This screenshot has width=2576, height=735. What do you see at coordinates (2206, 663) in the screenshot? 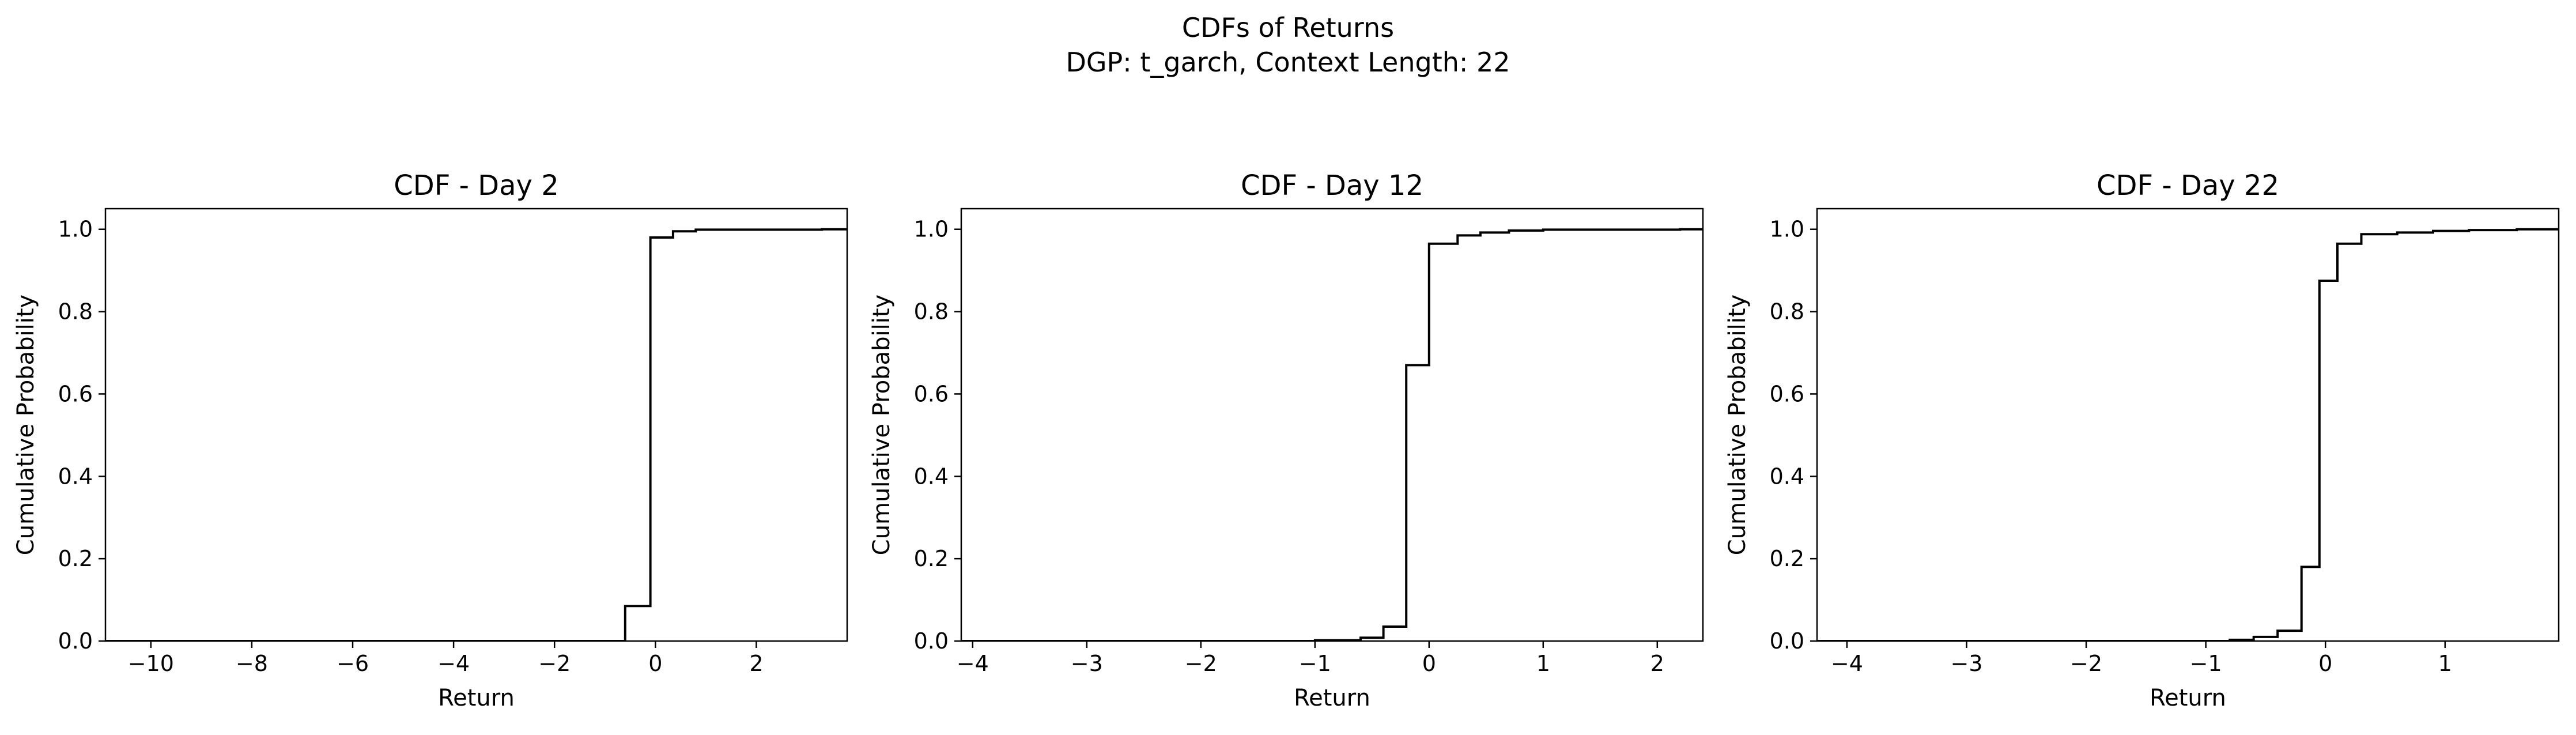
I see `chart-2-x-tick-label: −1` at bounding box center [2206, 663].